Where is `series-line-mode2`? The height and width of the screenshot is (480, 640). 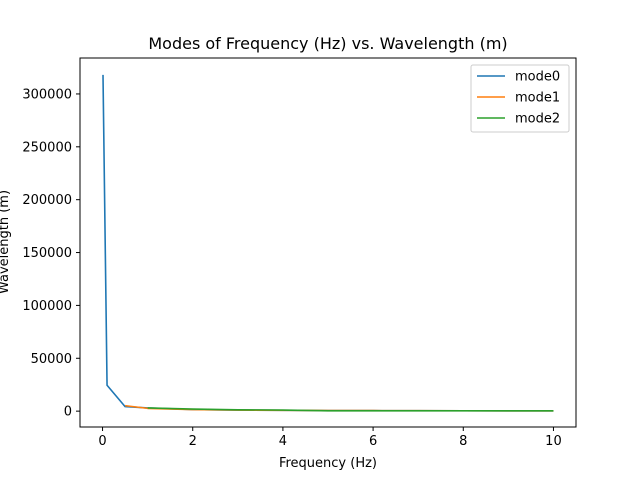
series-line-mode2 is located at coordinates (350, 409).